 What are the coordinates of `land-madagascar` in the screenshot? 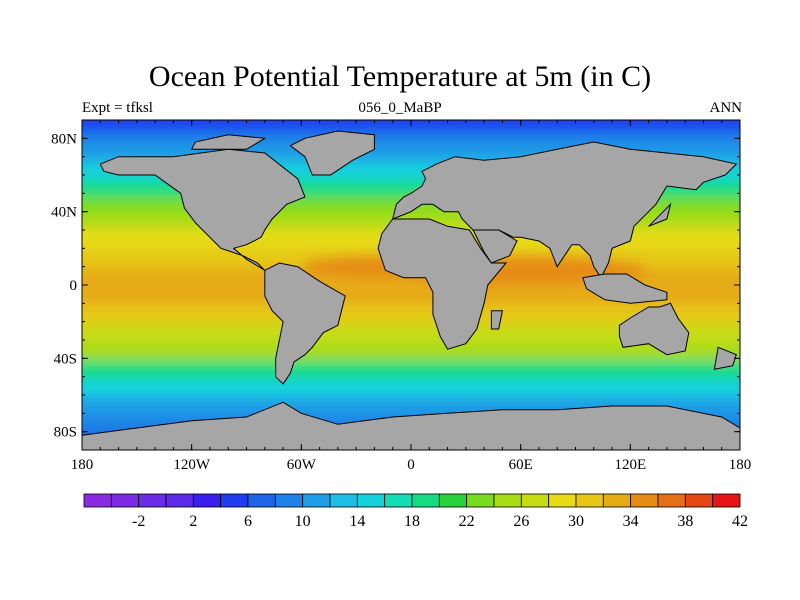 It's located at (497, 320).